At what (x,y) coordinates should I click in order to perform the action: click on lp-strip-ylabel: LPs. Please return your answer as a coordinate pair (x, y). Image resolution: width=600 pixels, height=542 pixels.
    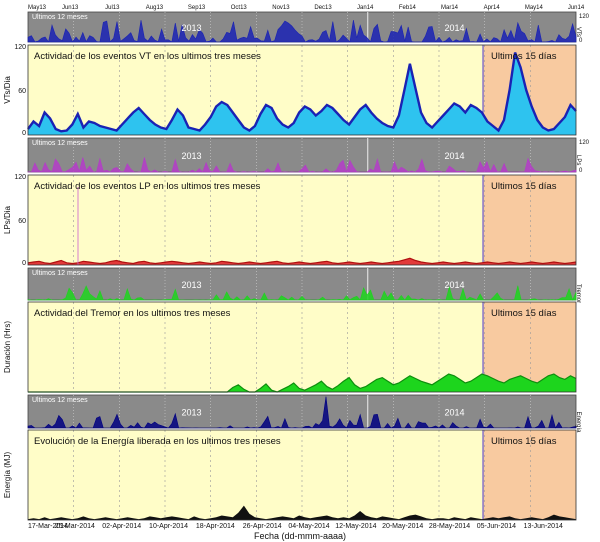
    Looking at the image, I should click on (578, 160).